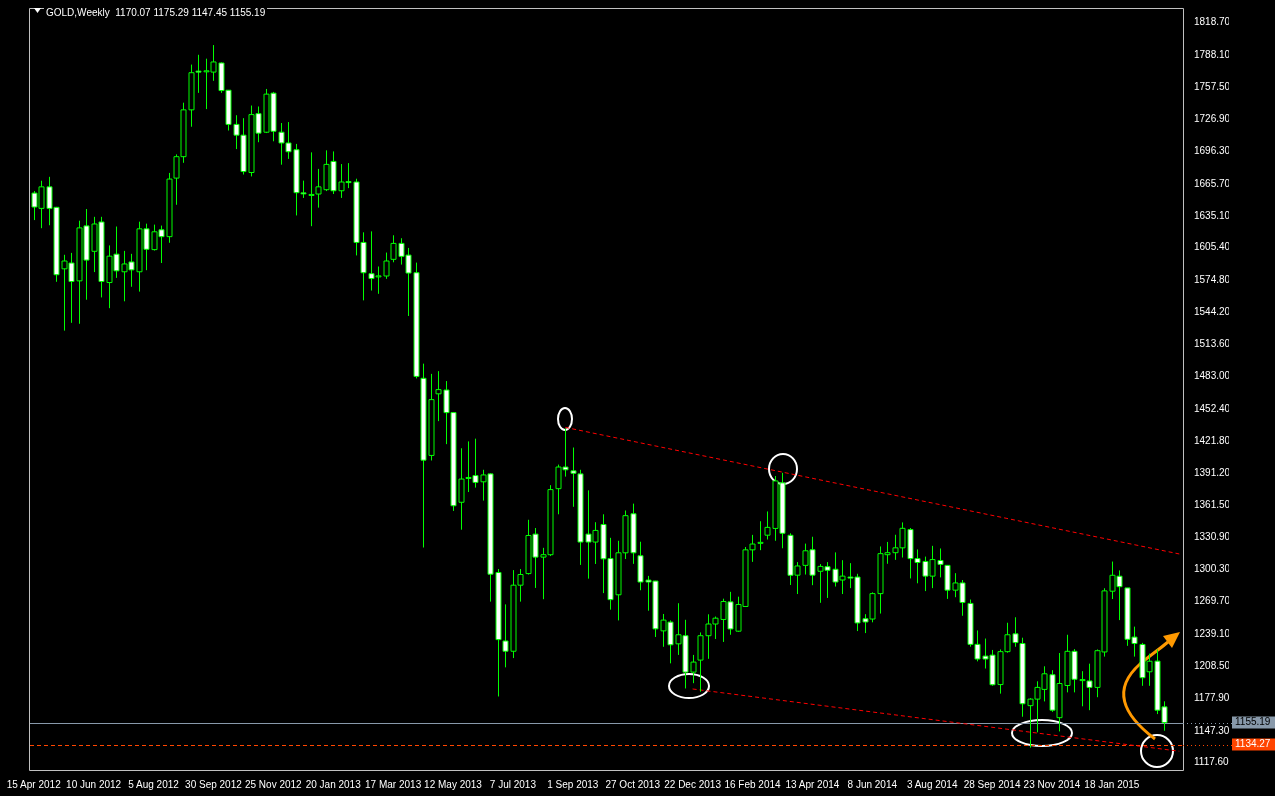 This screenshot has width=1275, height=796. I want to click on x-tick-label: 3 Aug 2014, so click(932, 784).